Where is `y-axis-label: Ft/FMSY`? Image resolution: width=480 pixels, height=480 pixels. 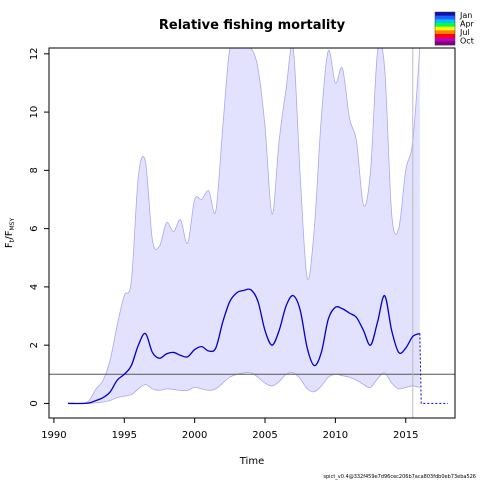 y-axis-label: Ft/FMSY is located at coordinates (10, 233).